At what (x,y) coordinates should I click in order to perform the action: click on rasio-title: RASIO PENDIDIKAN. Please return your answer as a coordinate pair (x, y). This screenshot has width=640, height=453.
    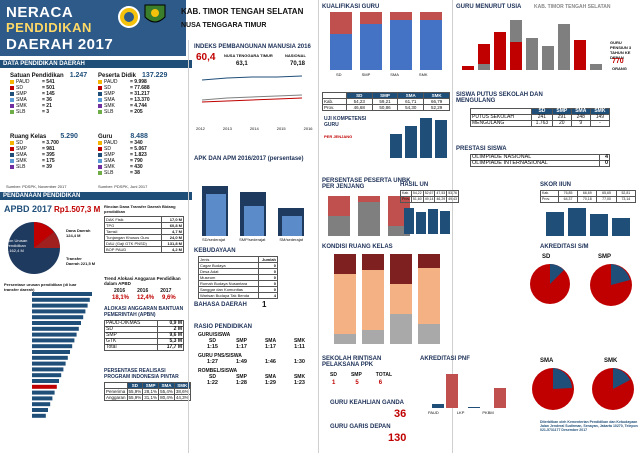
    Looking at the image, I should click on (223, 327).